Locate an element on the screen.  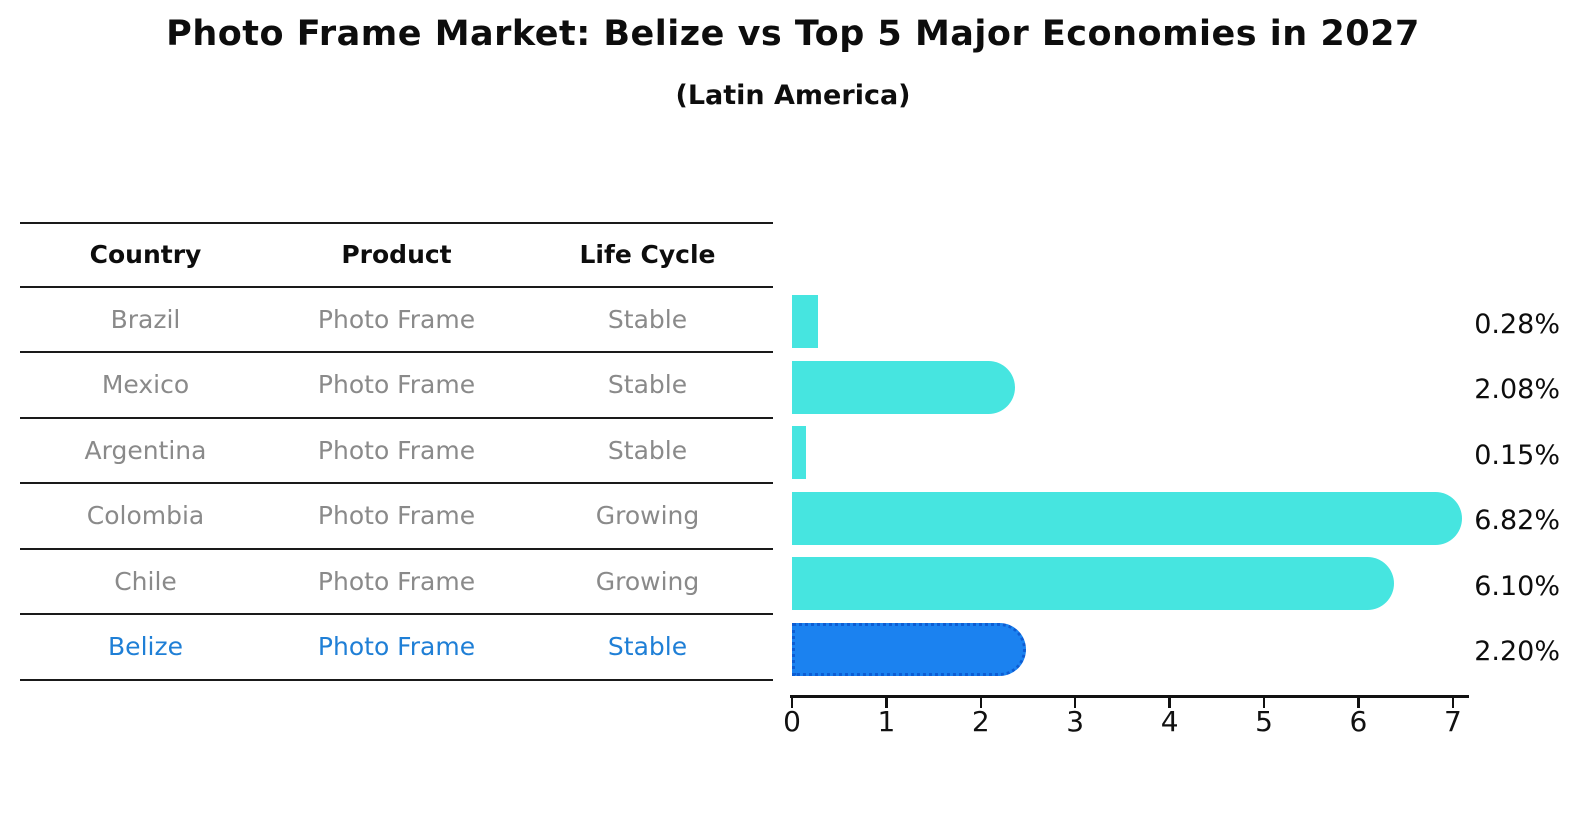
table-row: Mexico Photo Frame Stable is located at coordinates (396, 386).